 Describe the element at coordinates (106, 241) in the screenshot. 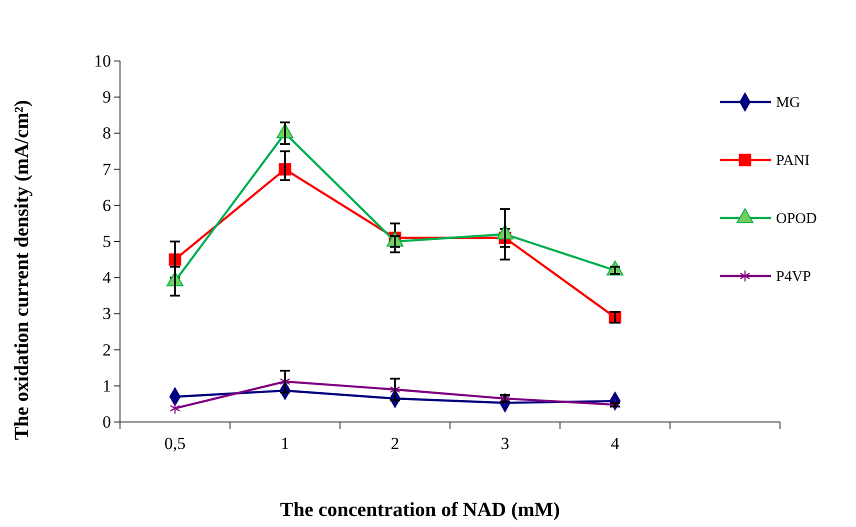

I see `y-tick-label: 5` at that location.